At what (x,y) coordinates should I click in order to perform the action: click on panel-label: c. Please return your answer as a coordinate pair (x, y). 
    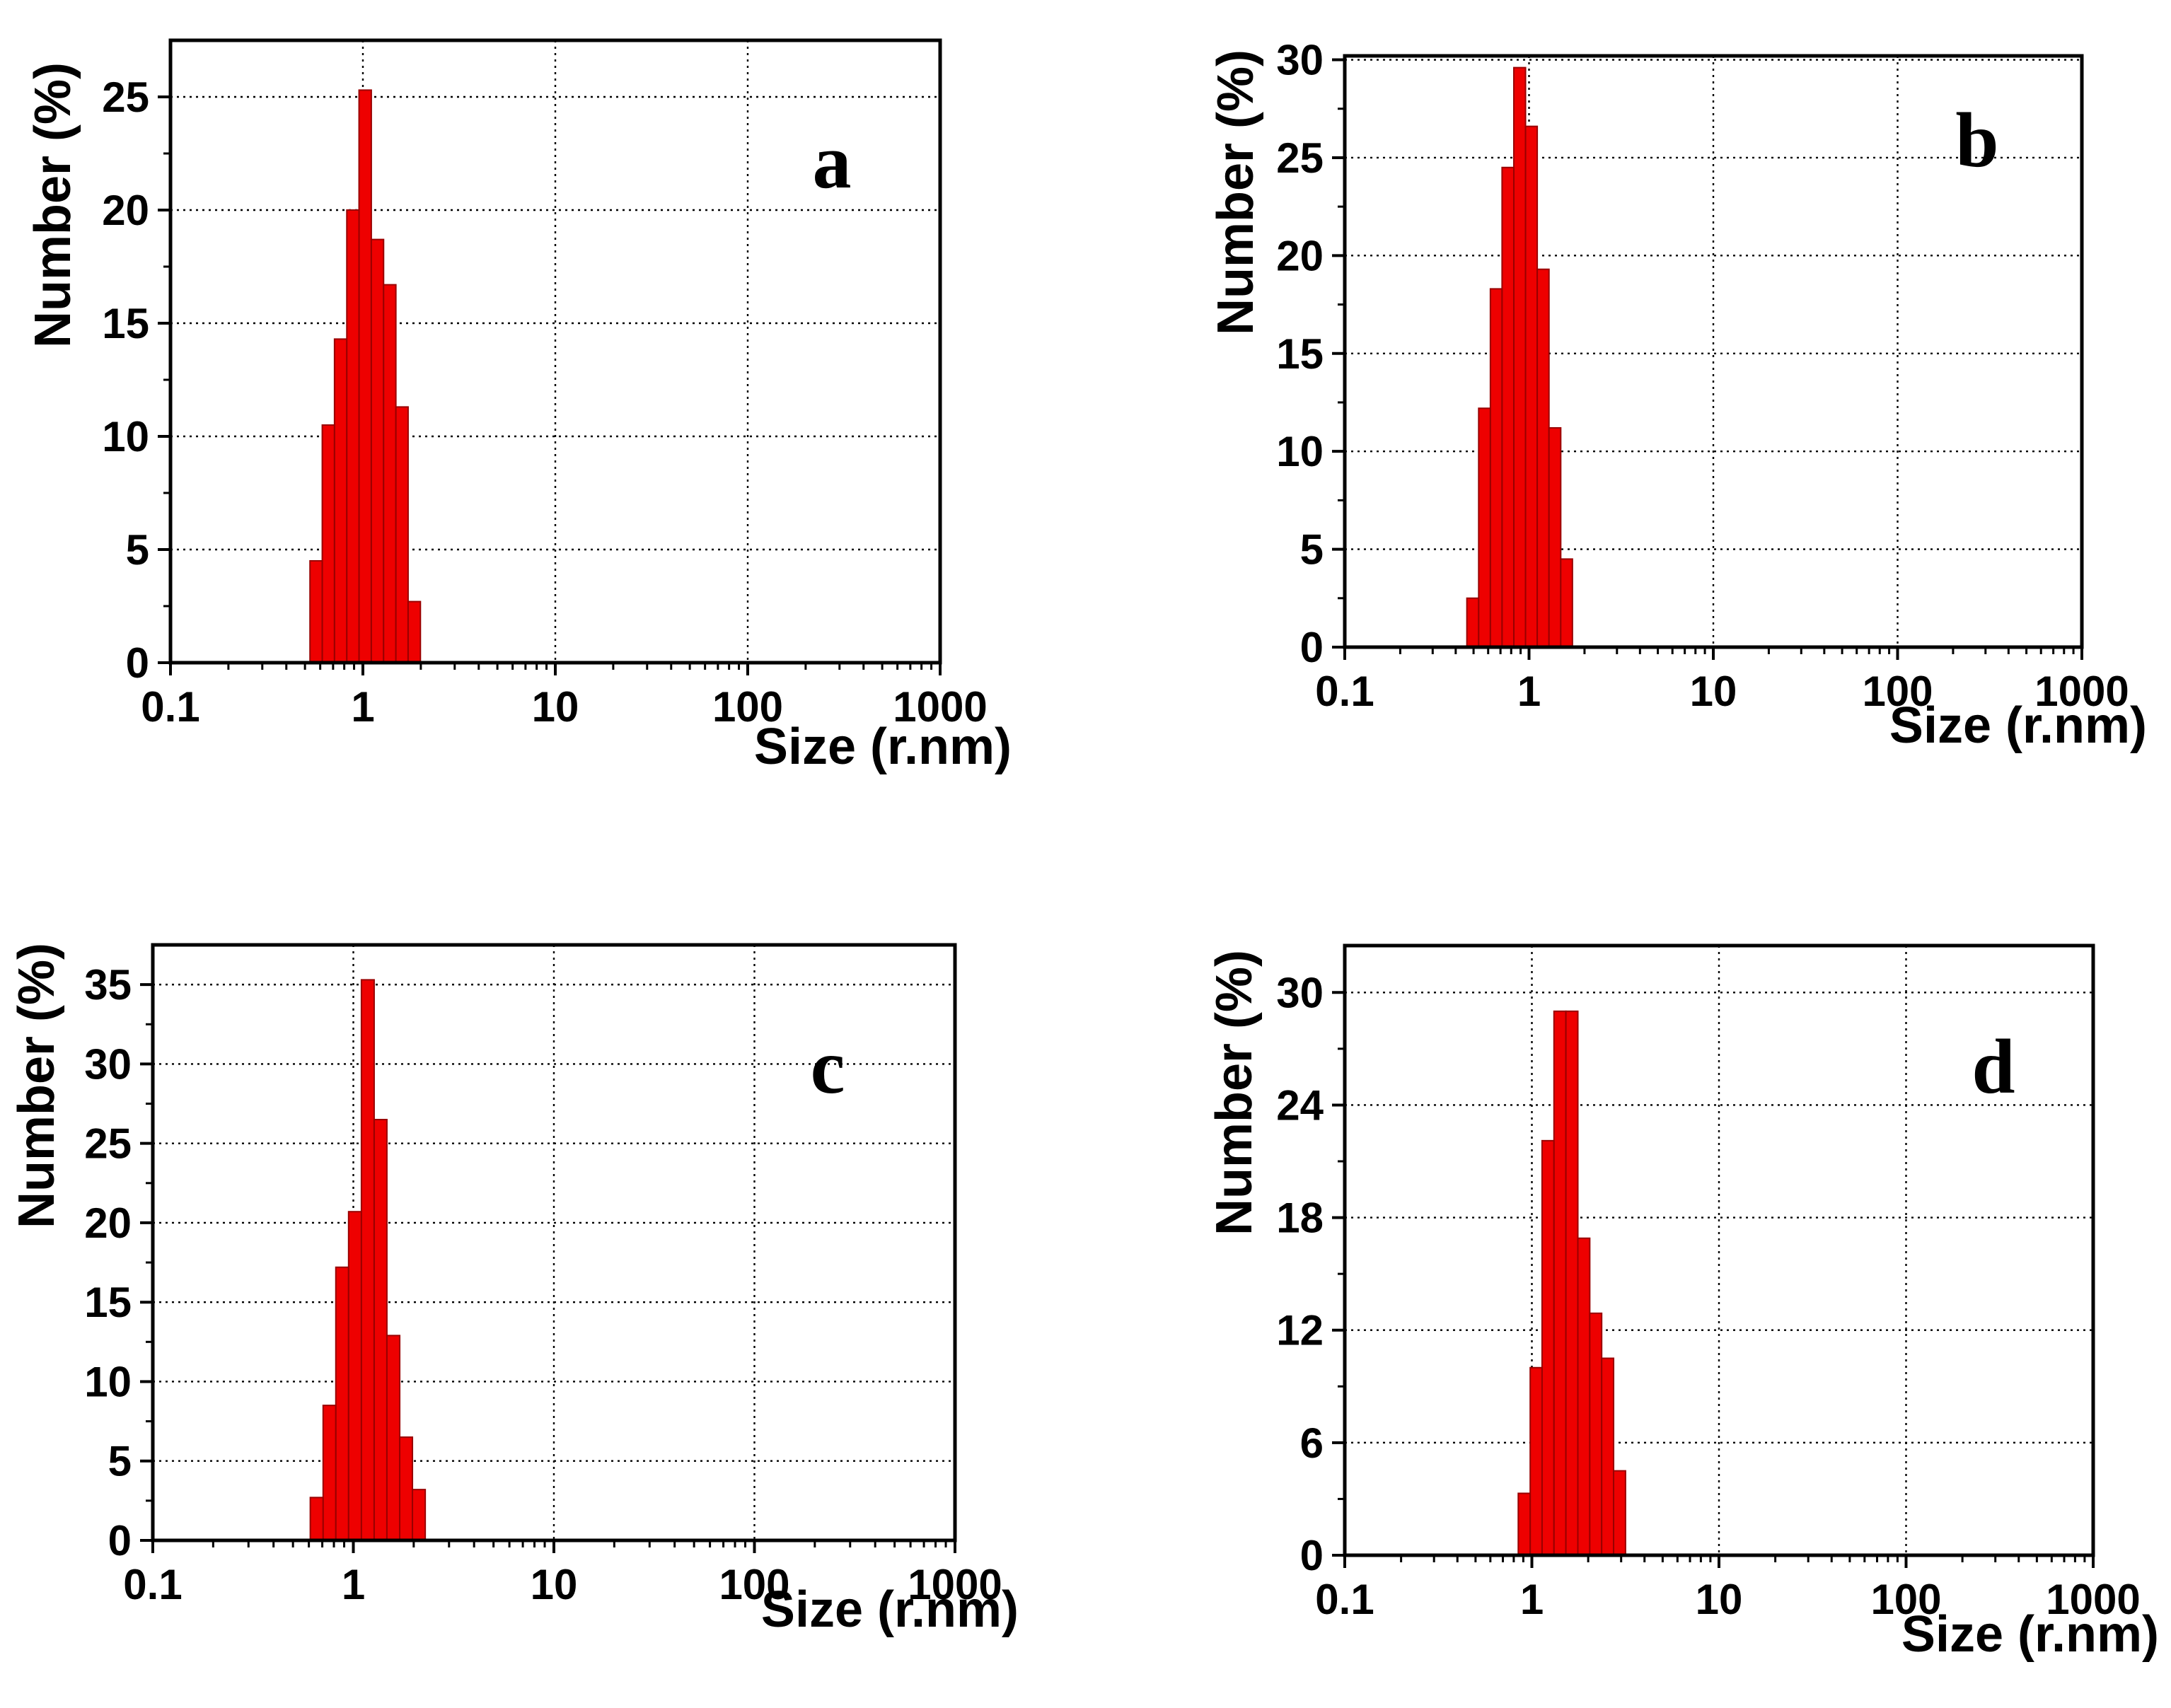
    Looking at the image, I should click on (828, 1066).